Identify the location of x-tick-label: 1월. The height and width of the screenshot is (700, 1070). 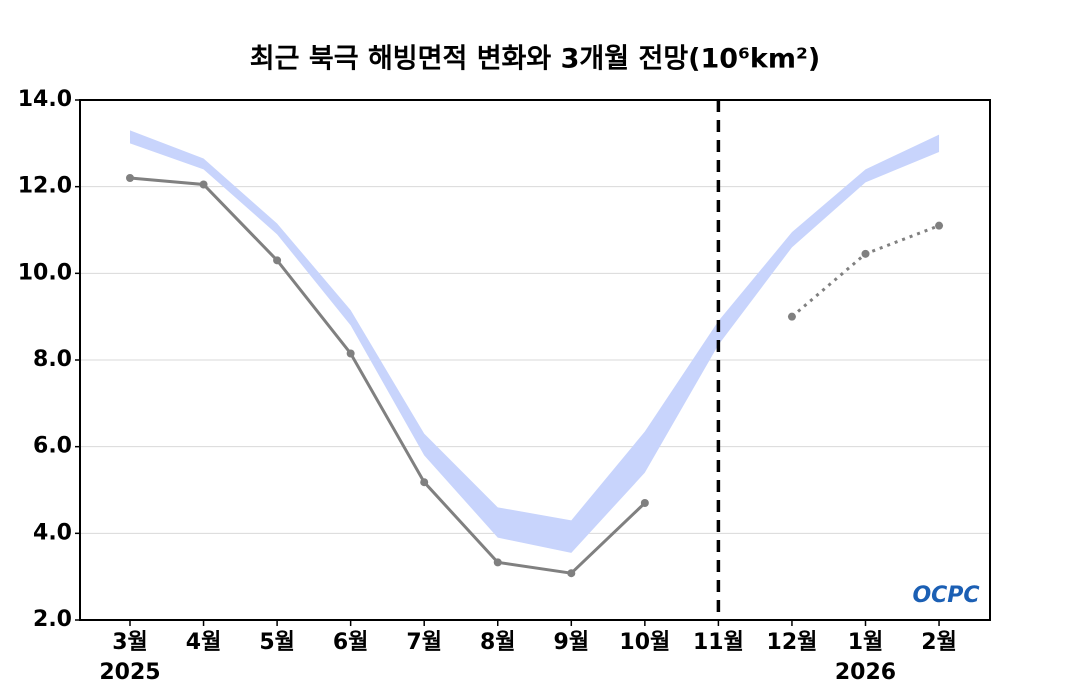
(866, 642).